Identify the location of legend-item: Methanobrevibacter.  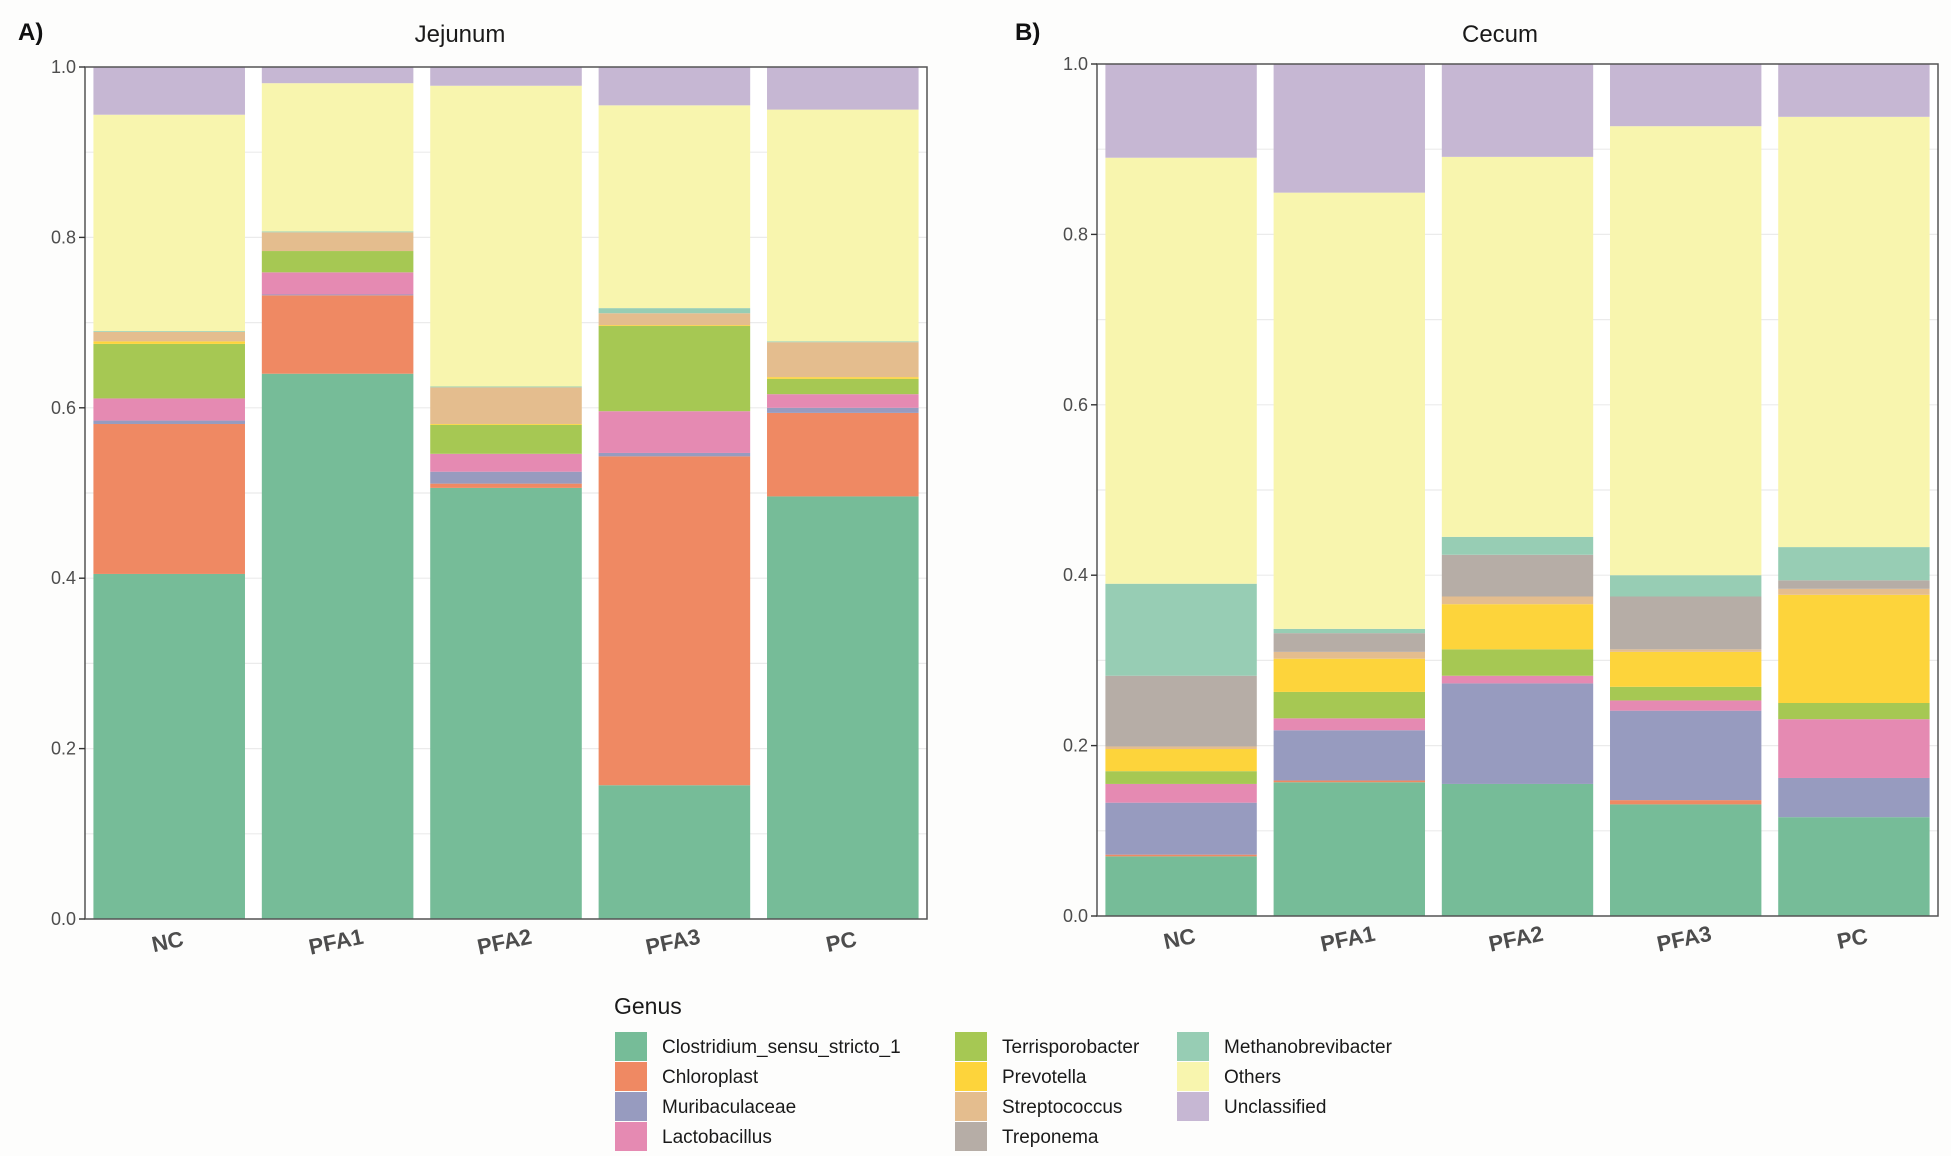
(1285, 1046).